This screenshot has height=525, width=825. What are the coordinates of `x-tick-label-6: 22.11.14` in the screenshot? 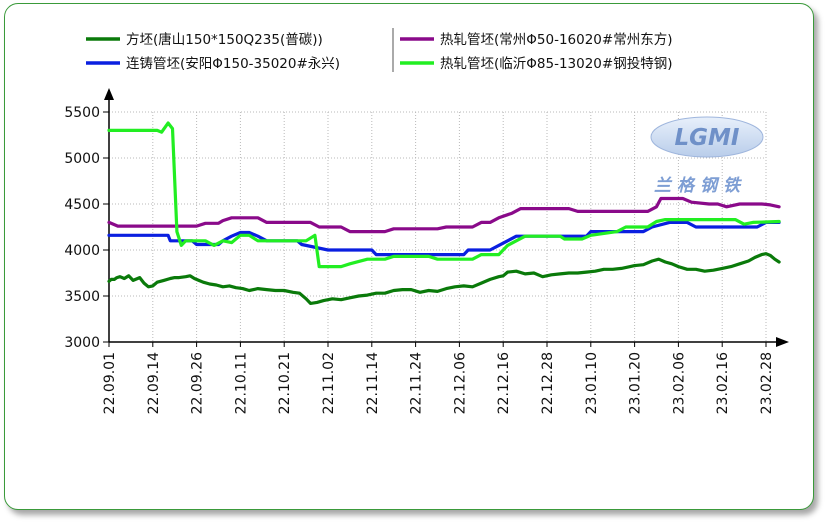 It's located at (373, 383).